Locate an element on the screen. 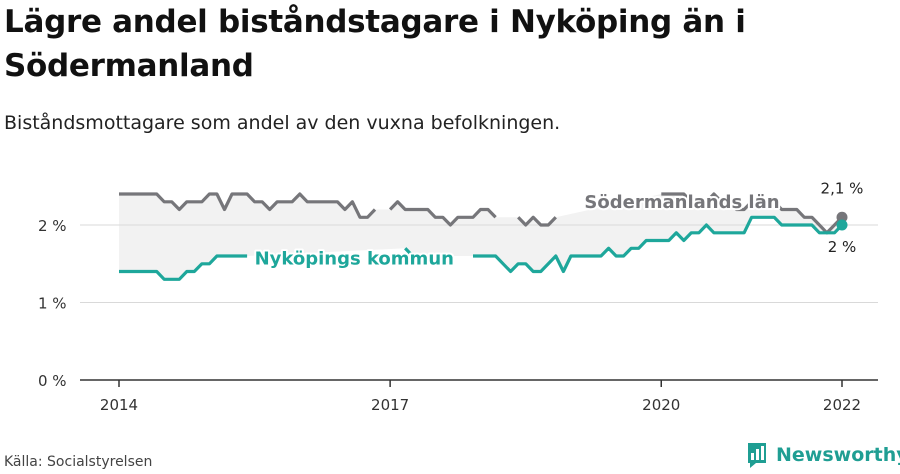 Image resolution: width=900 pixels, height=474 pixels. range-band is located at coordinates (480, 237).